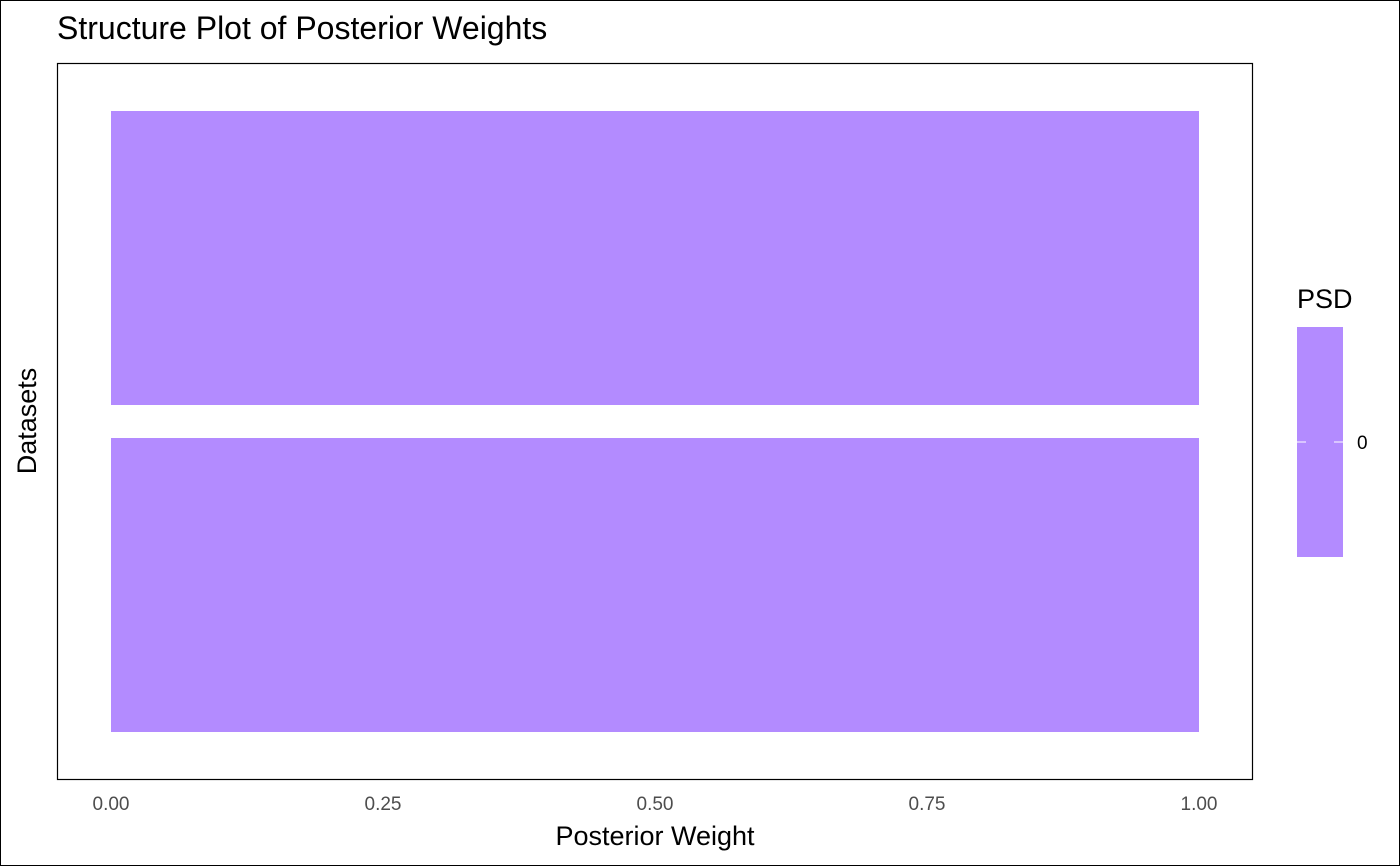 This screenshot has width=1400, height=866. What do you see at coordinates (927, 804) in the screenshot?
I see `x-tick-label: 0.75` at bounding box center [927, 804].